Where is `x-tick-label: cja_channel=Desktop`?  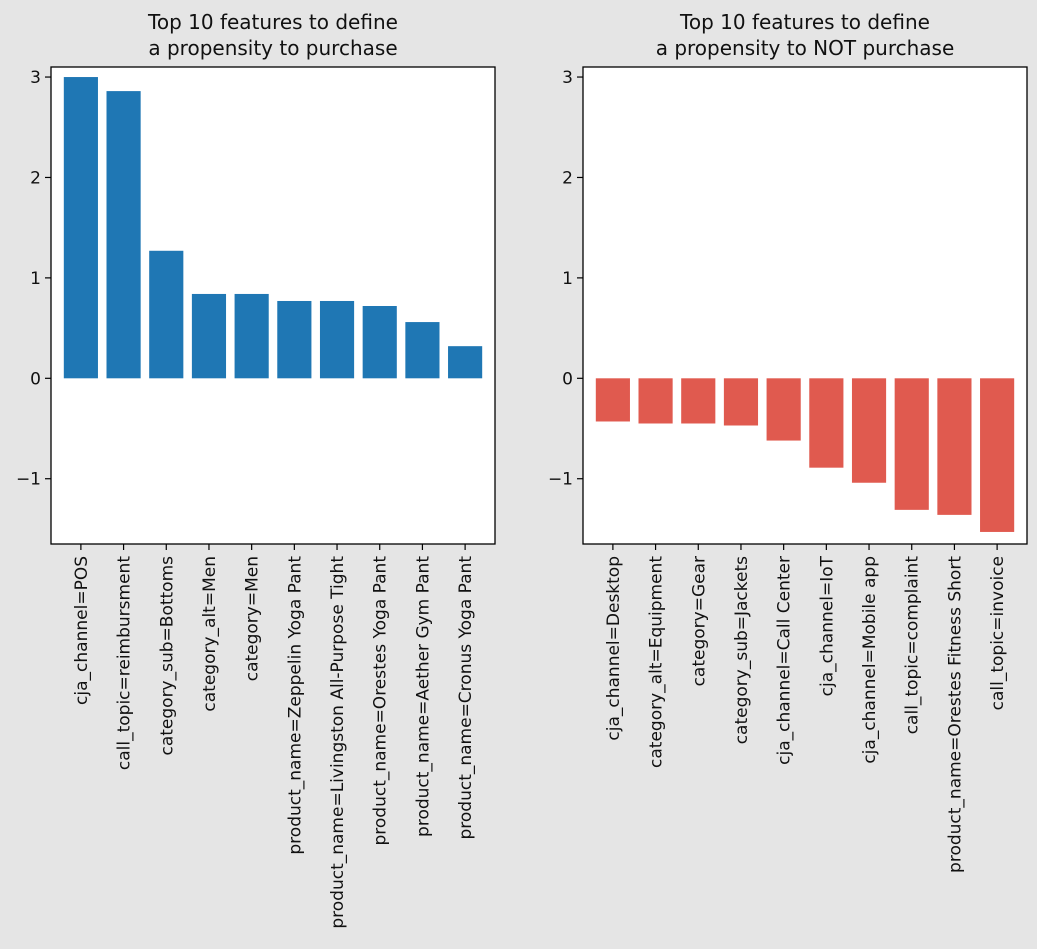 x-tick-label: cja_channel=Desktop is located at coordinates (614, 648).